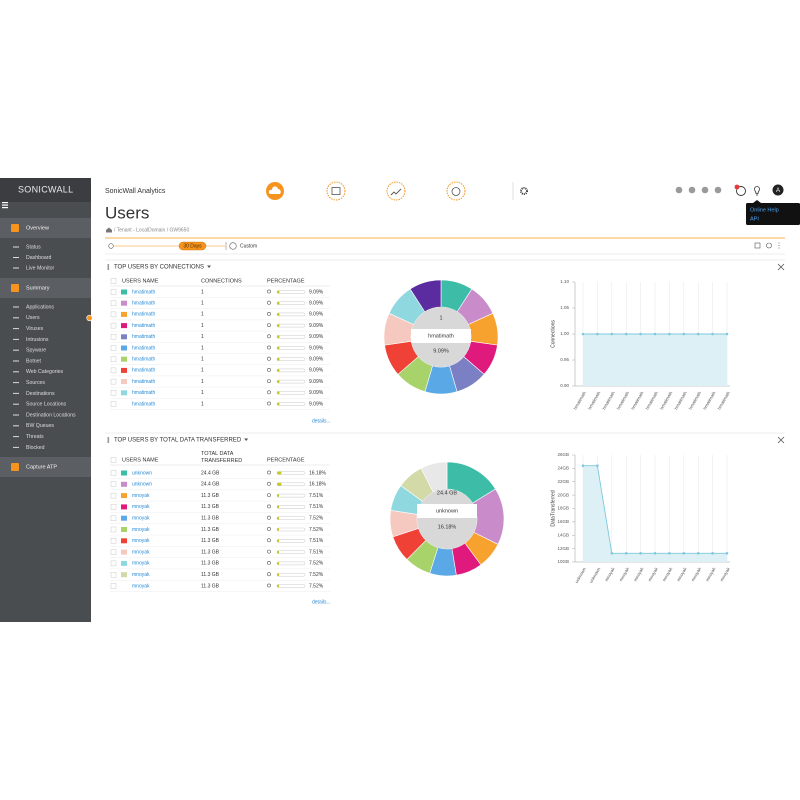 The height and width of the screenshot is (800, 800). I want to click on help-menu-item: API, so click(754, 219).